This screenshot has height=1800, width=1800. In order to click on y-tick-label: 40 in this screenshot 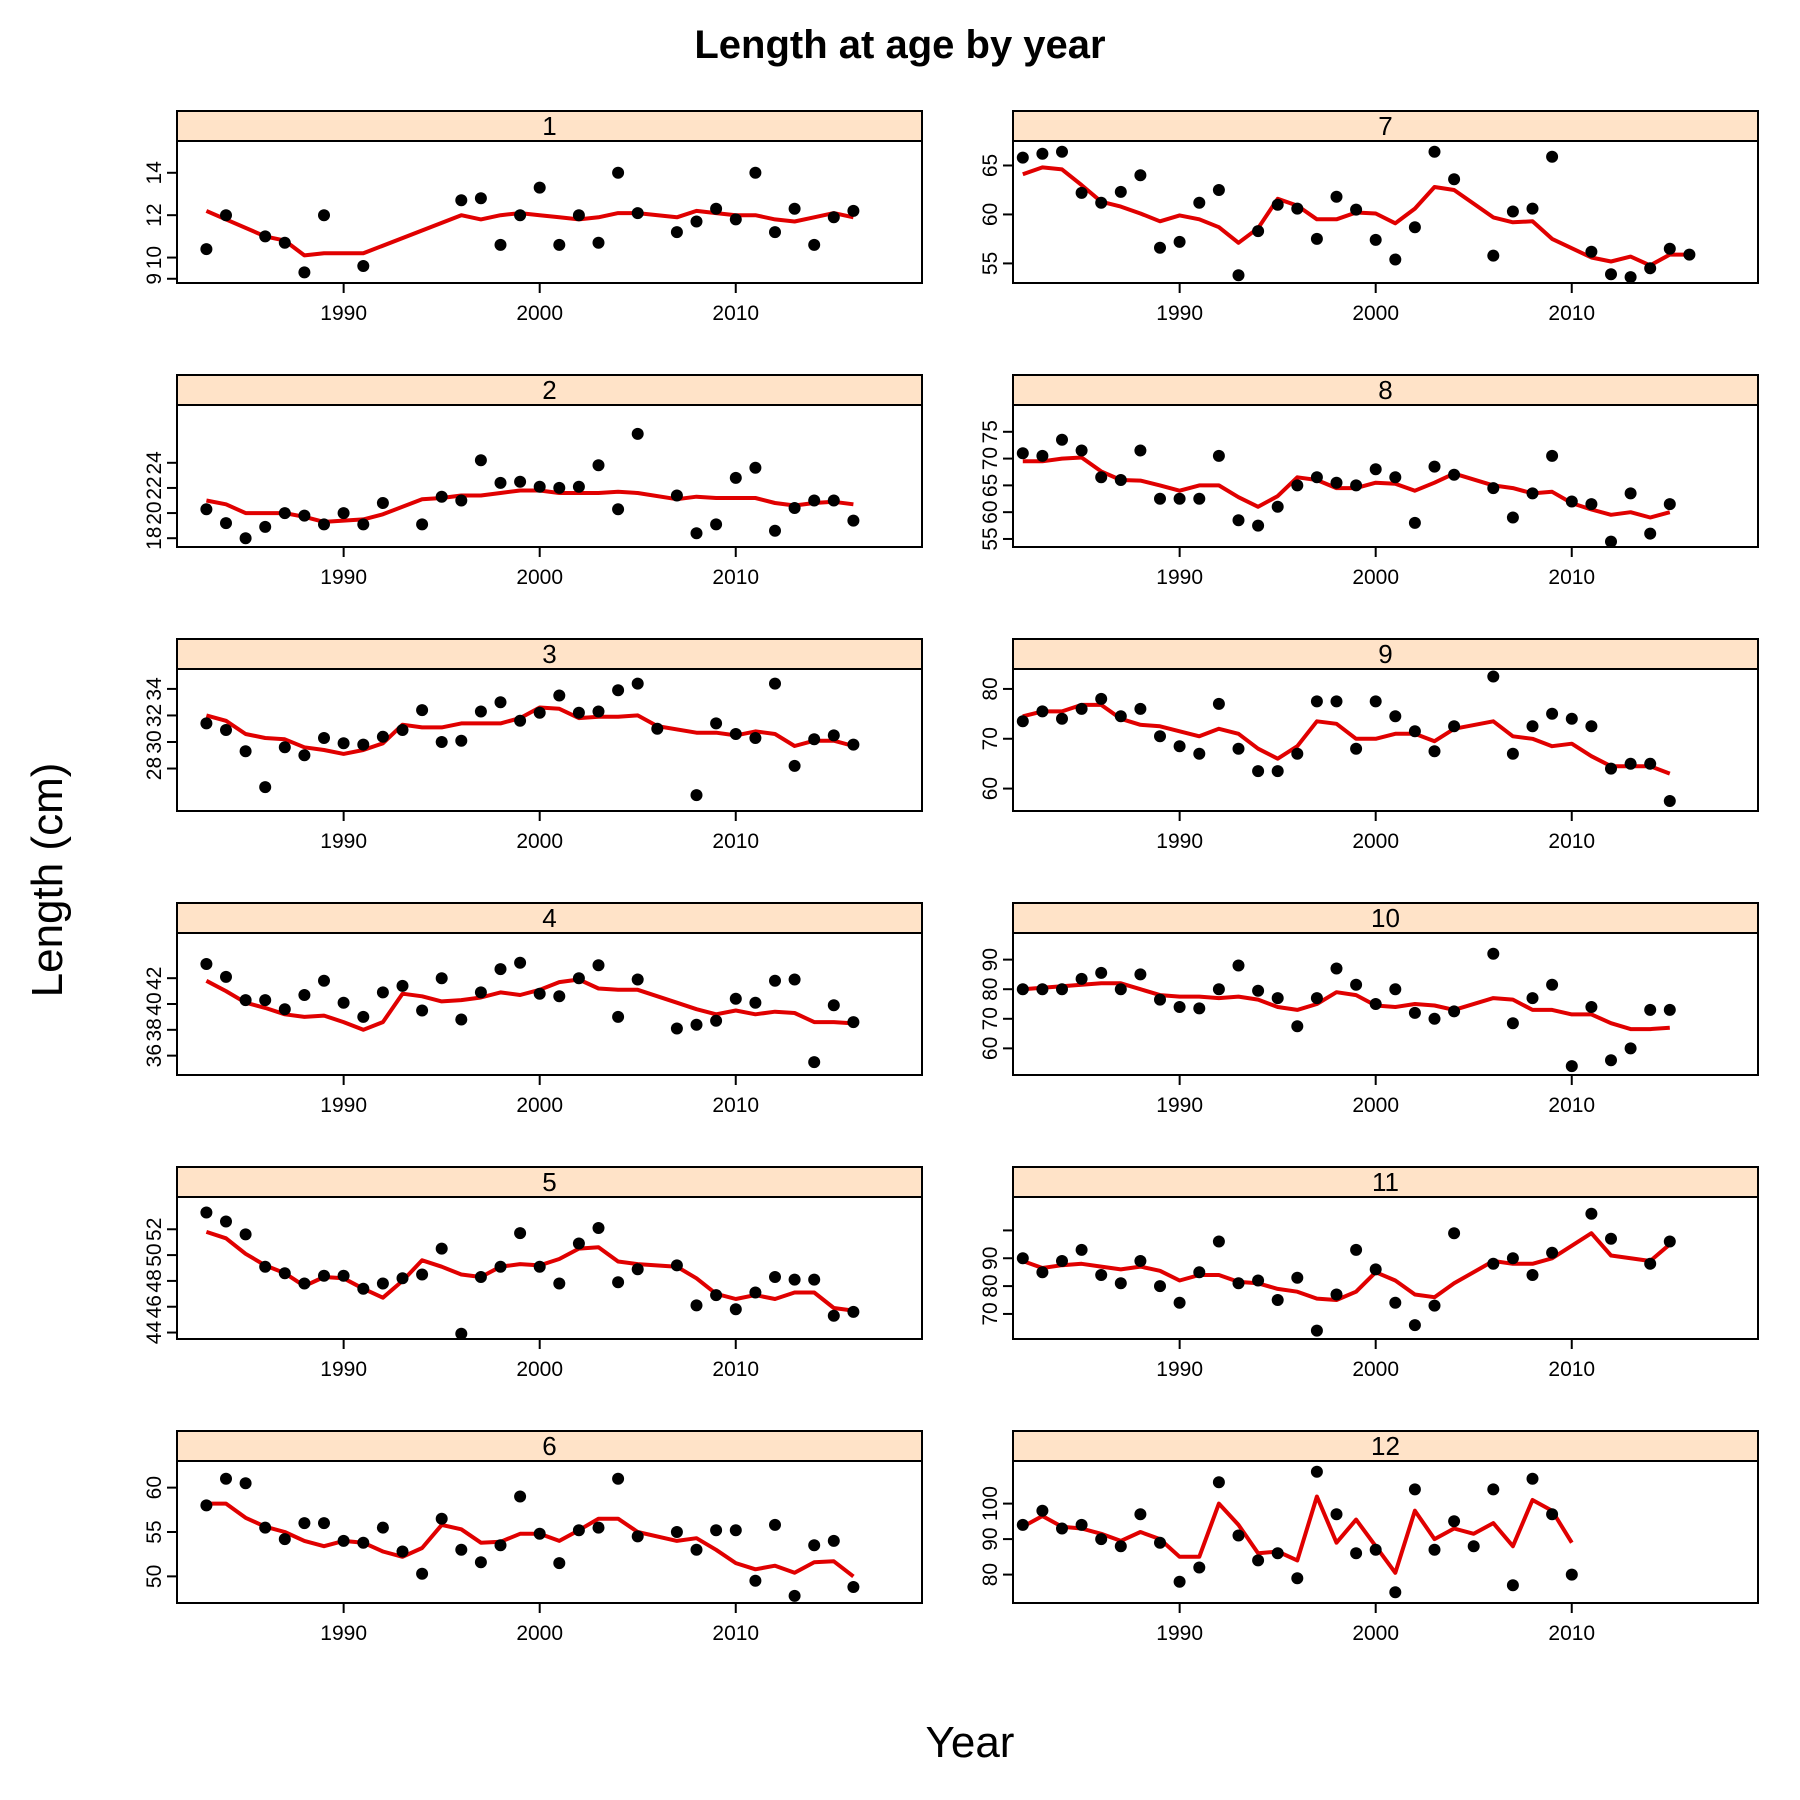, I will do `click(154, 1003)`.